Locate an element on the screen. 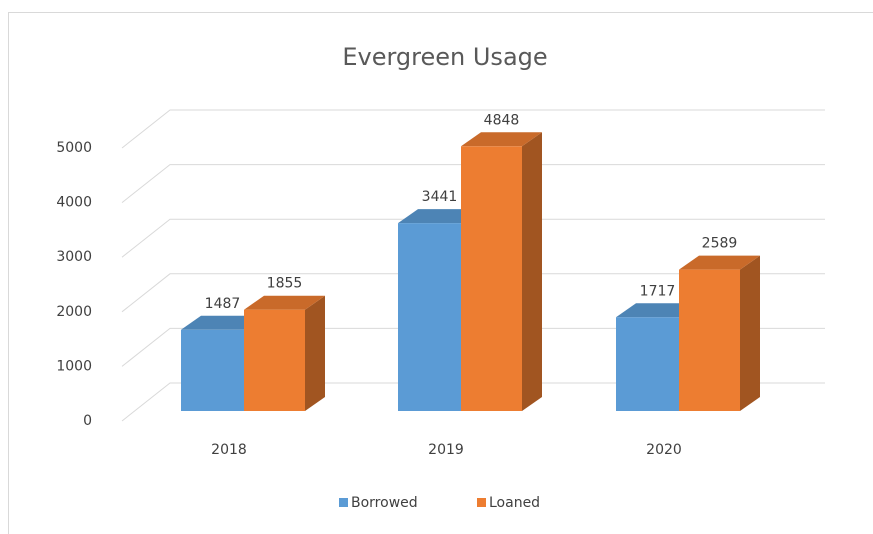 Image resolution: width=873 pixels, height=534 pixels. y-tick-label: 5000 is located at coordinates (74, 148).